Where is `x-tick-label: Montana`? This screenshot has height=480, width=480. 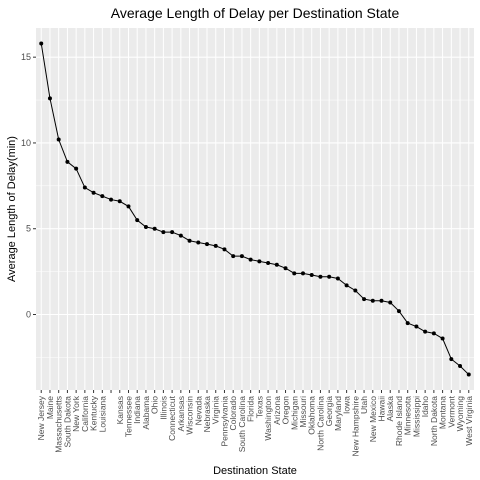
x-tick-label: Montana is located at coordinates (443, 412).